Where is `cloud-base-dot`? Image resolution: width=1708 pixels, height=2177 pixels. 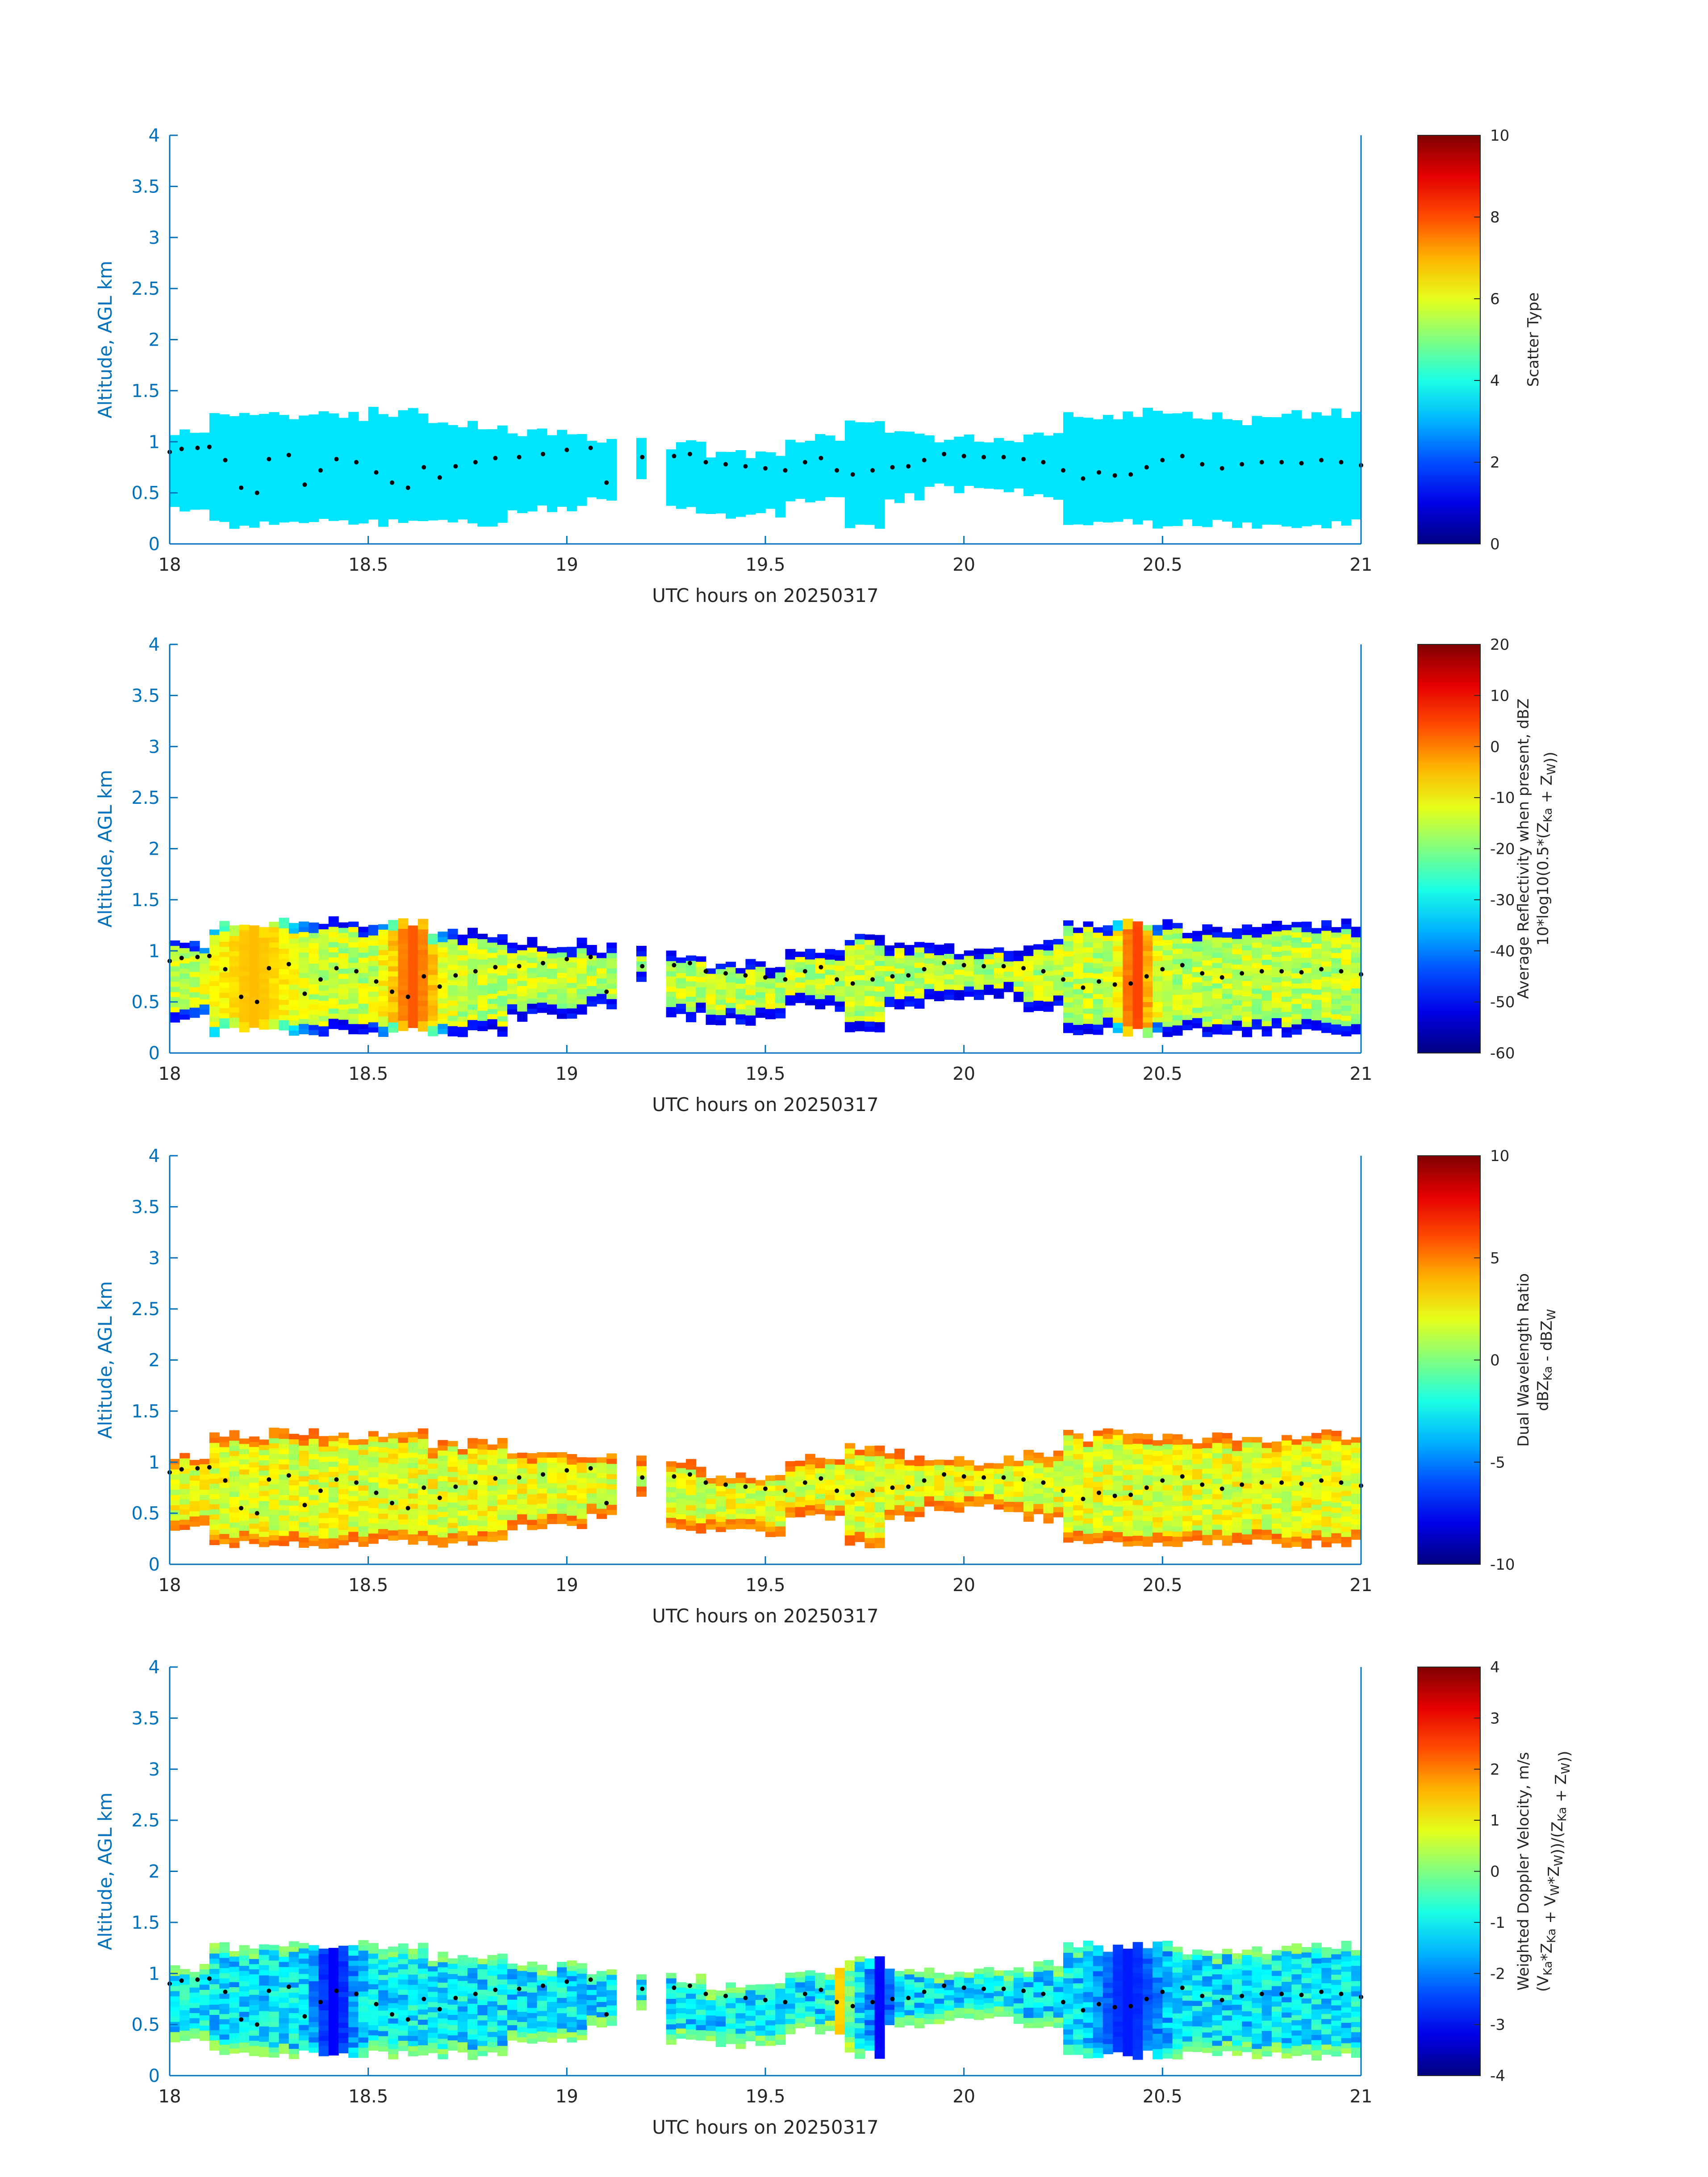
cloud-base-dot is located at coordinates (269, 459).